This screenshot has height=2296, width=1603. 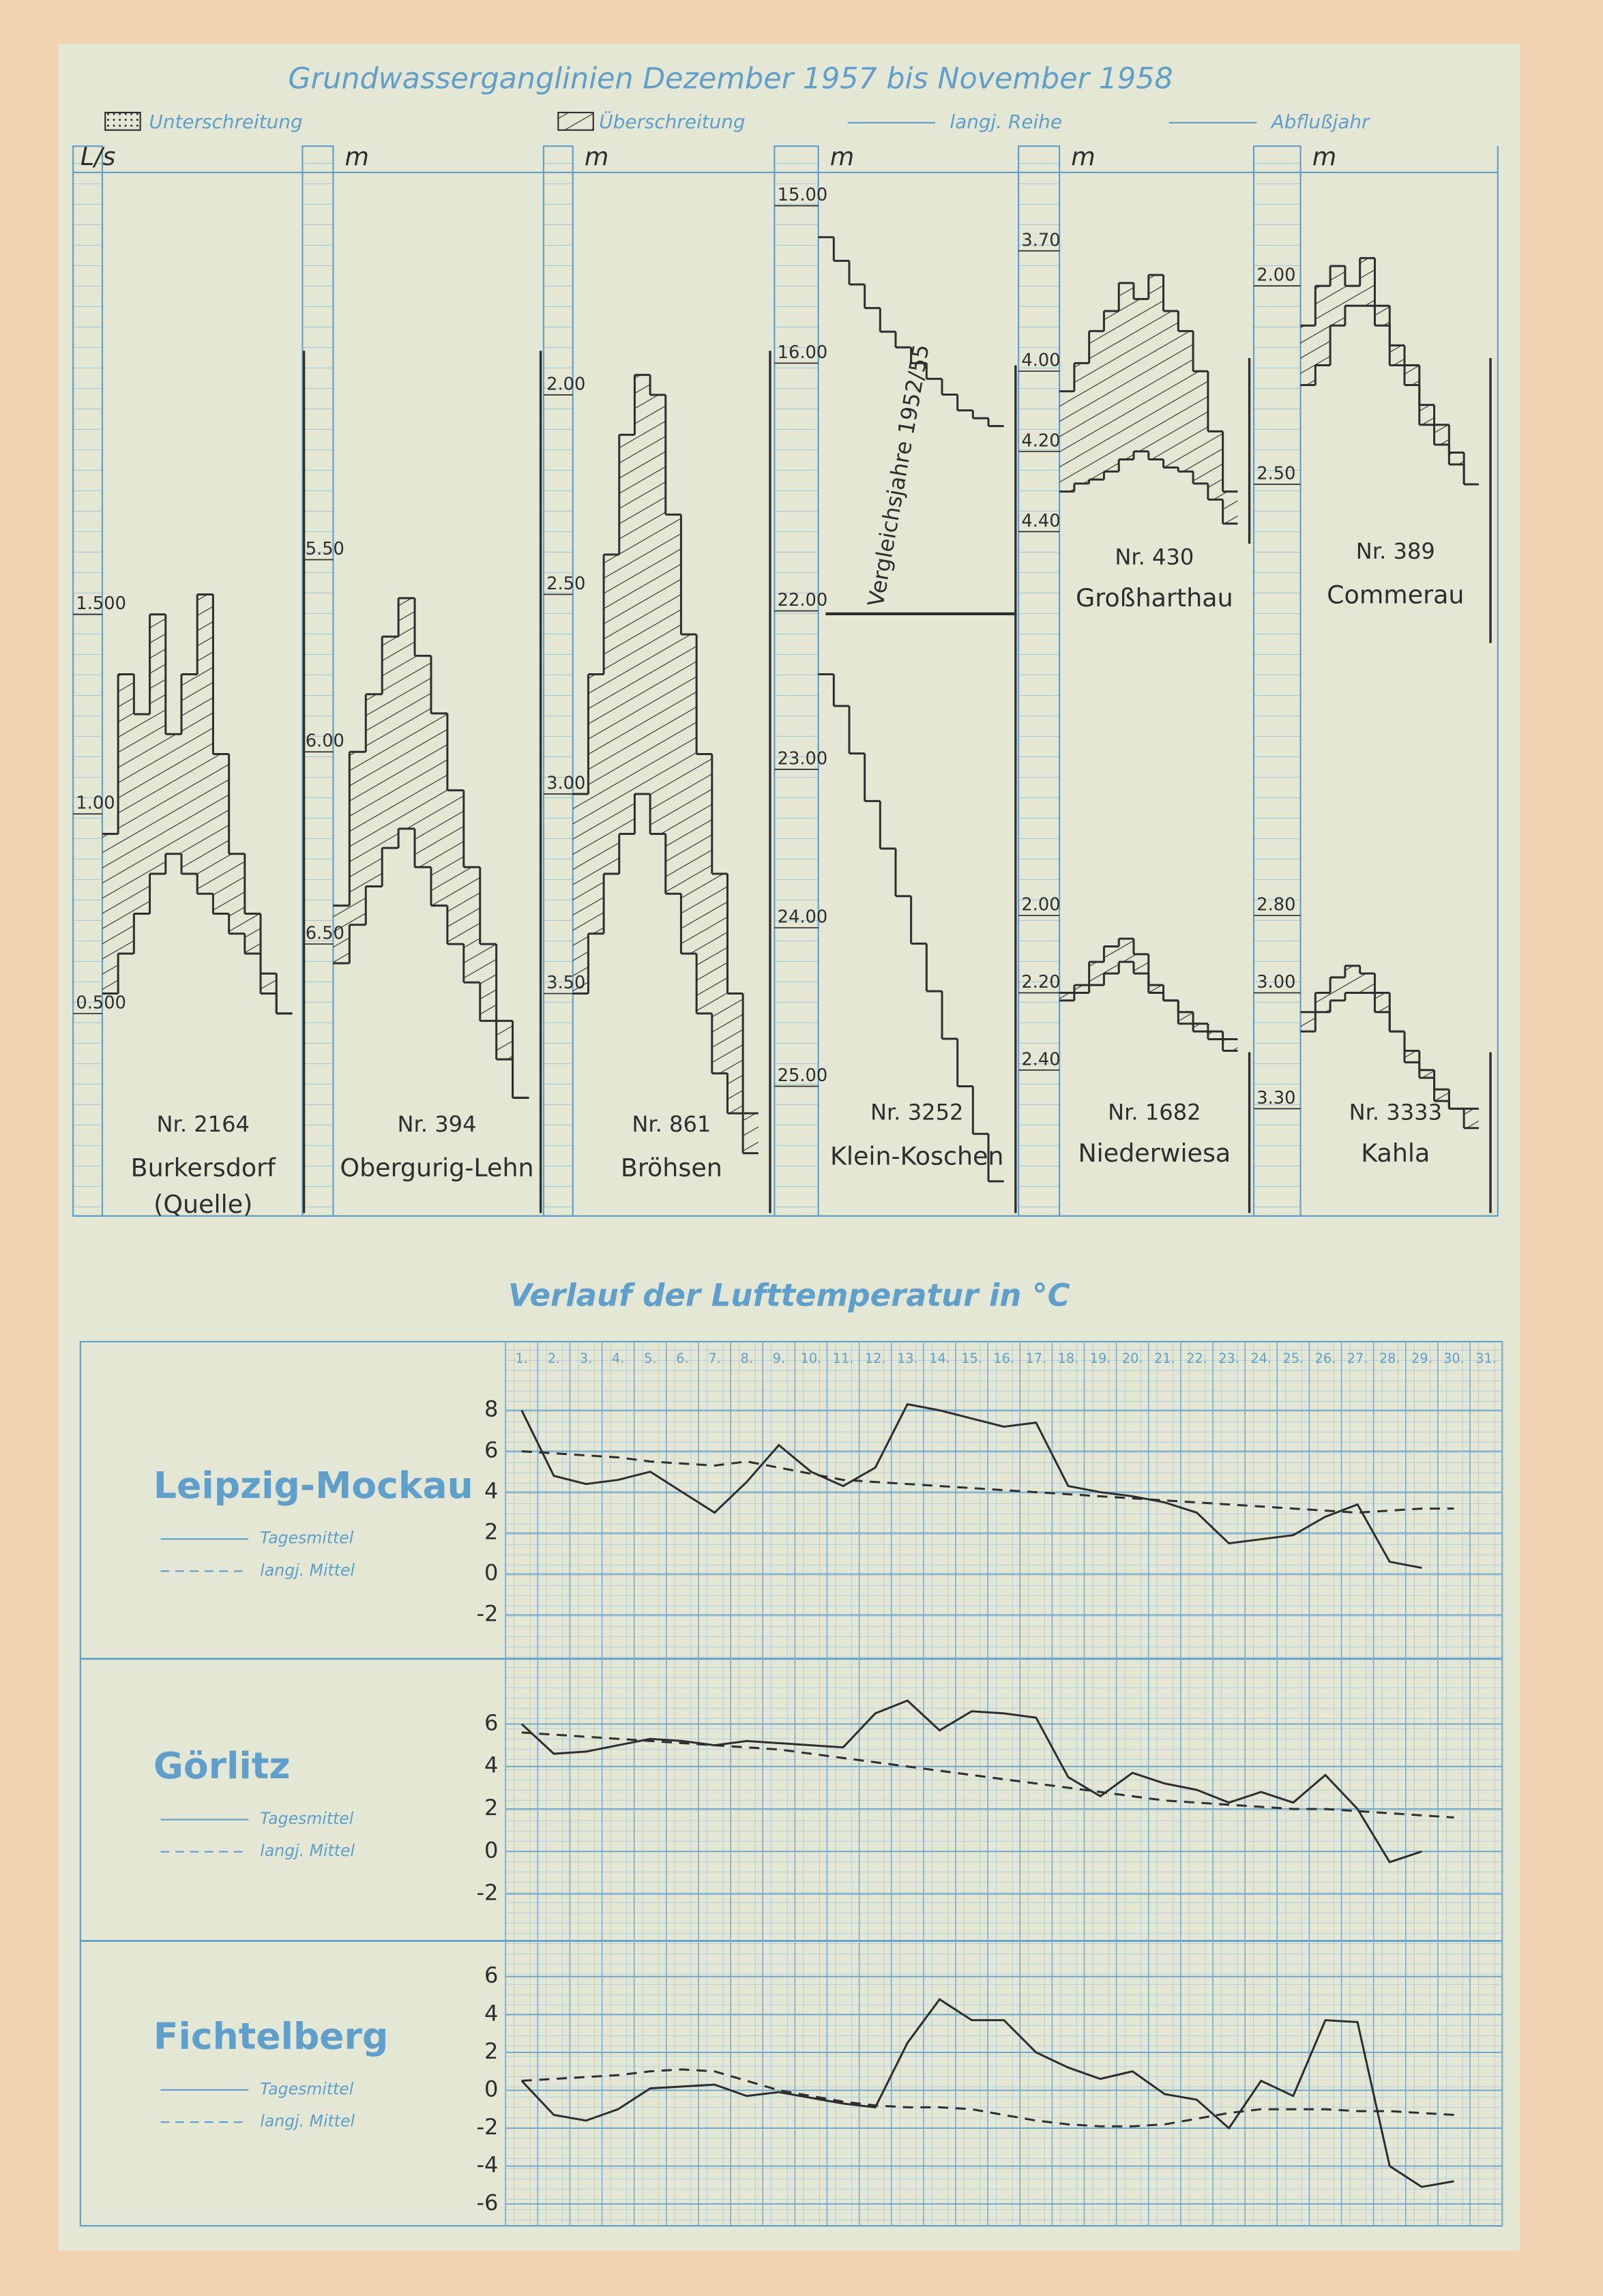 What do you see at coordinates (714, 1358) in the screenshot?
I see `x-tick-label: 7.` at bounding box center [714, 1358].